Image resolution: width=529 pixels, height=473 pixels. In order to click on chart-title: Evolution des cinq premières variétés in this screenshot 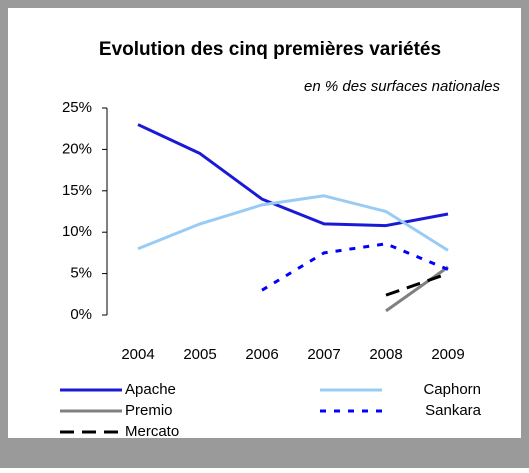, I will do `click(270, 49)`.